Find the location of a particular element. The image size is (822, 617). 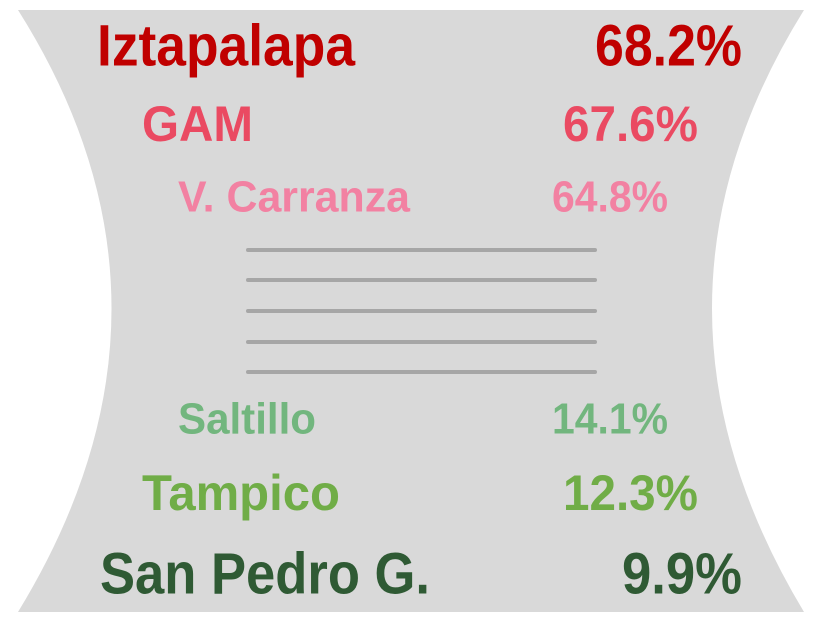

row-name: V. Carranza is located at coordinates (294, 197).